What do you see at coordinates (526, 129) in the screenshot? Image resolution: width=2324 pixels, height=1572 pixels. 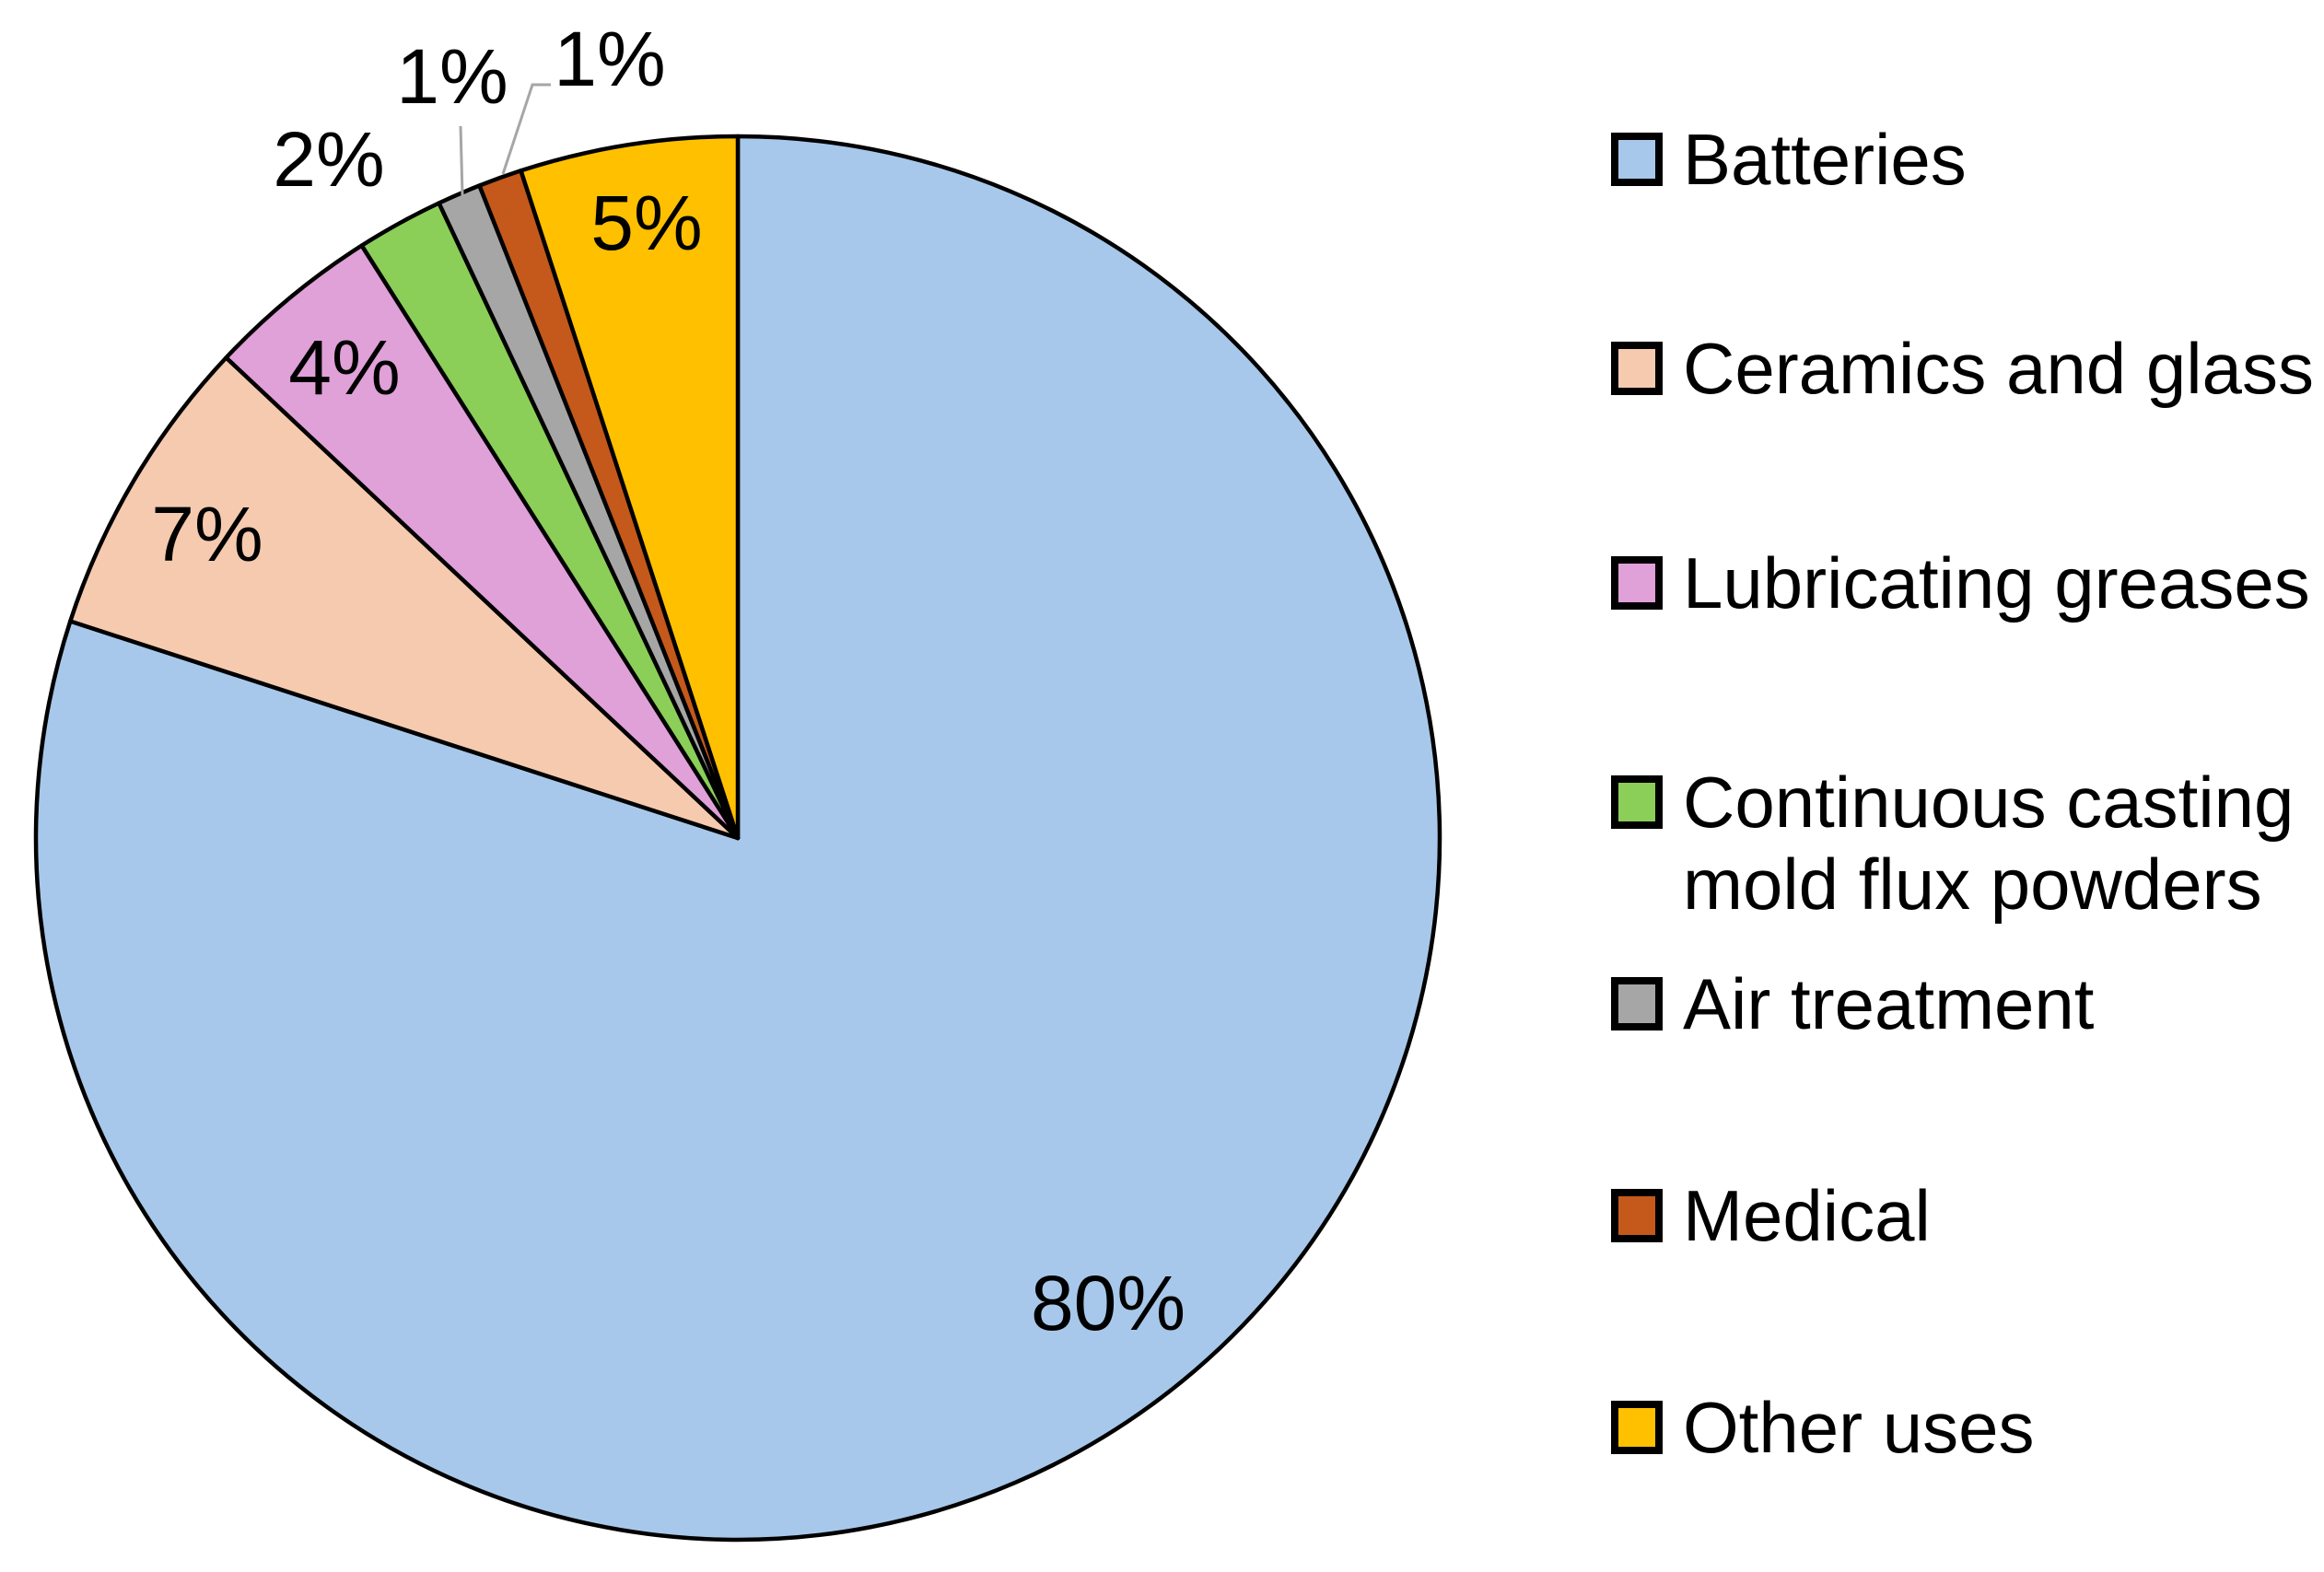 I see `leader-line-medical` at bounding box center [526, 129].